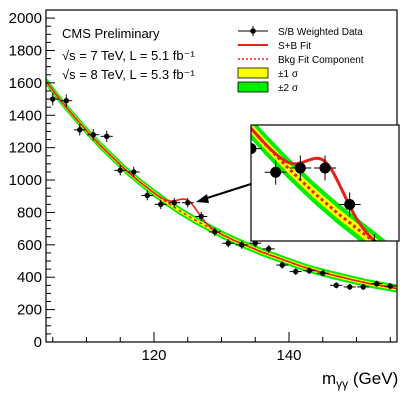  I want to click on x-tick-label: 120, so click(153, 355).